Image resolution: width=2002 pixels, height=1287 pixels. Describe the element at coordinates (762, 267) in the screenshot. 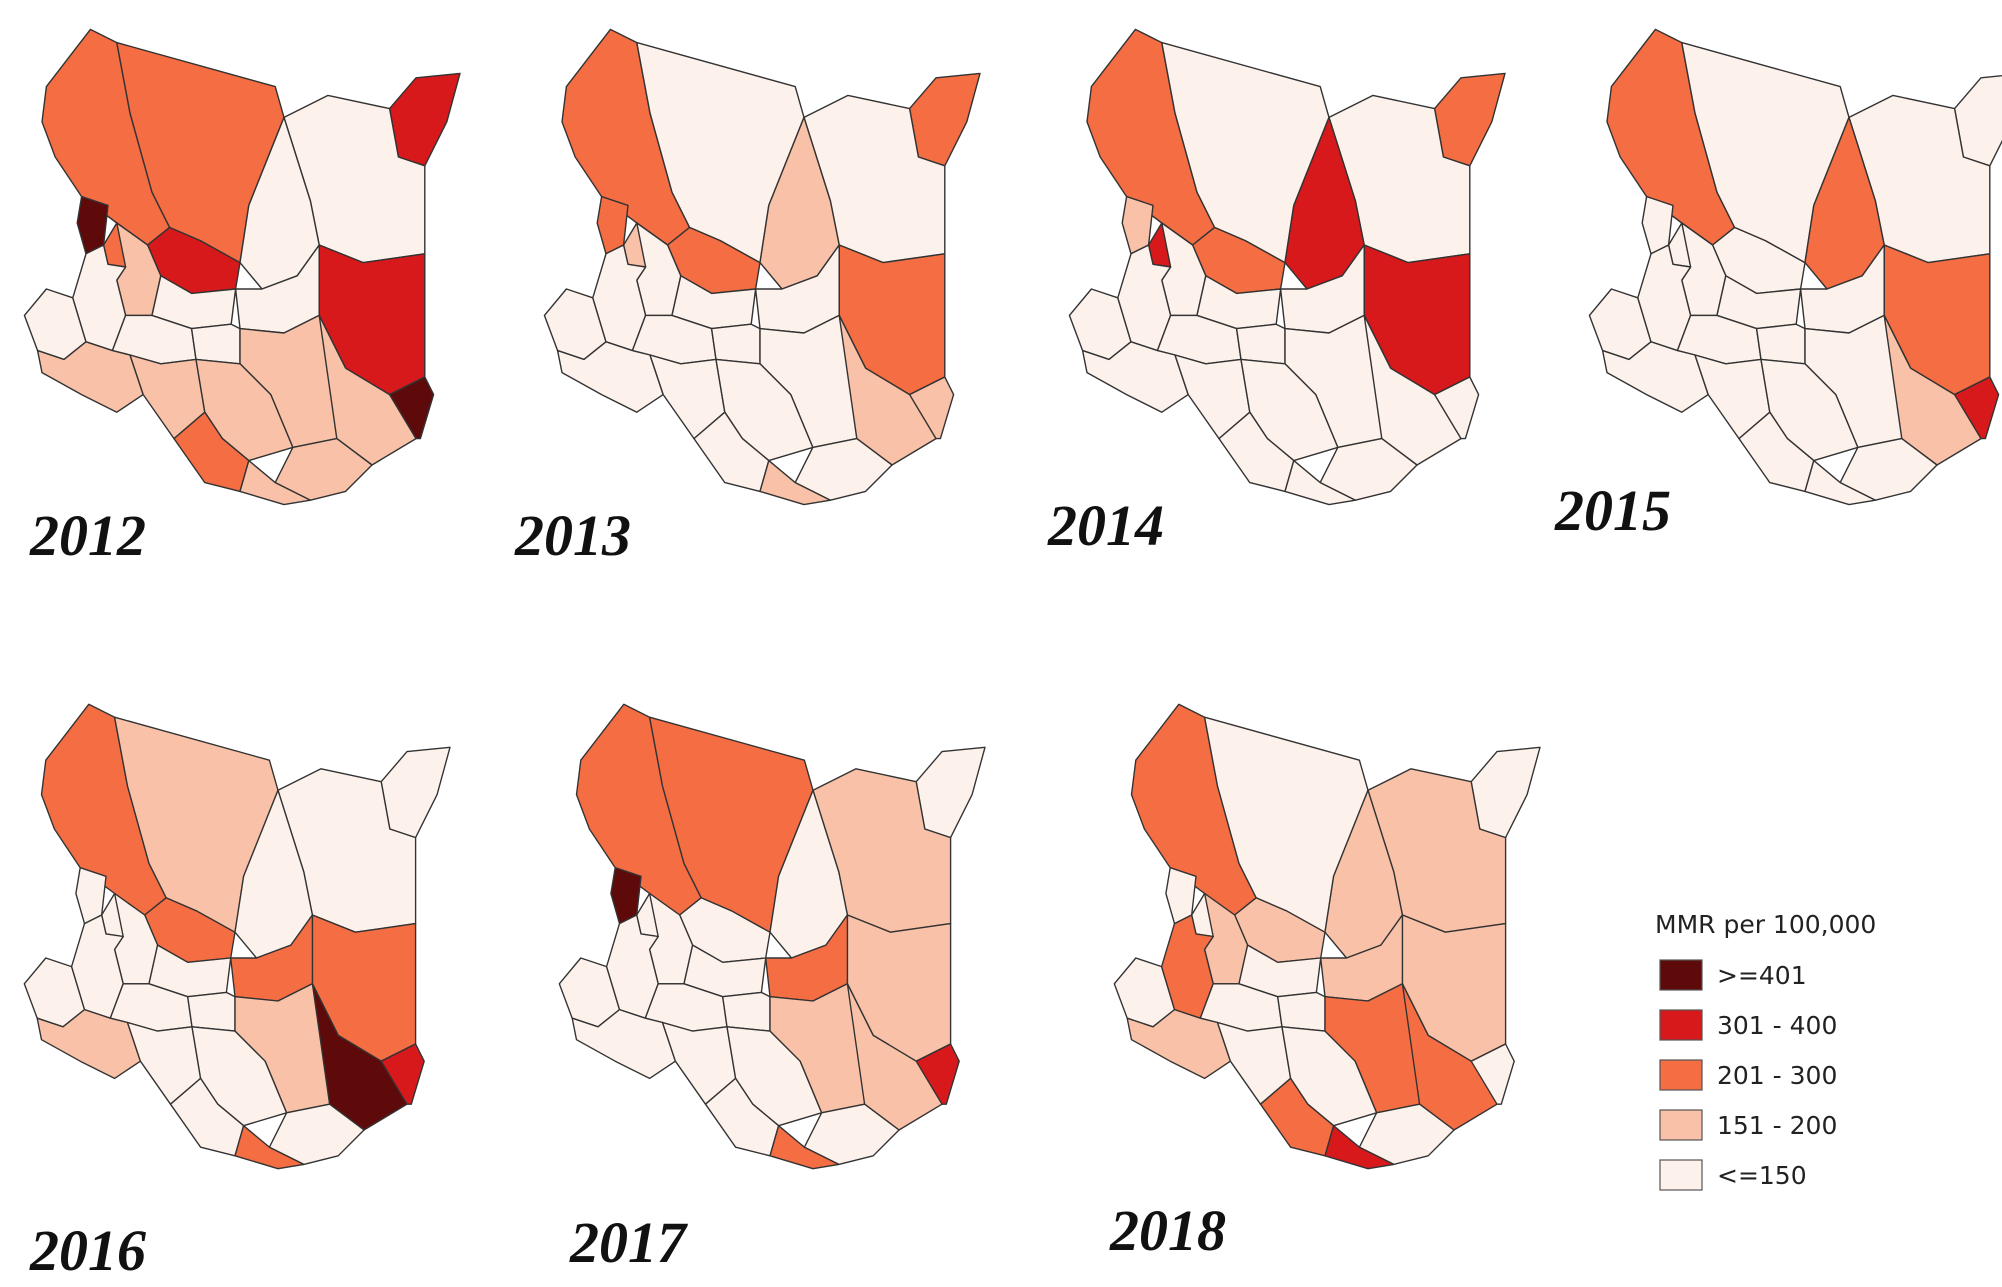

I see `kenya-map-2013` at that location.